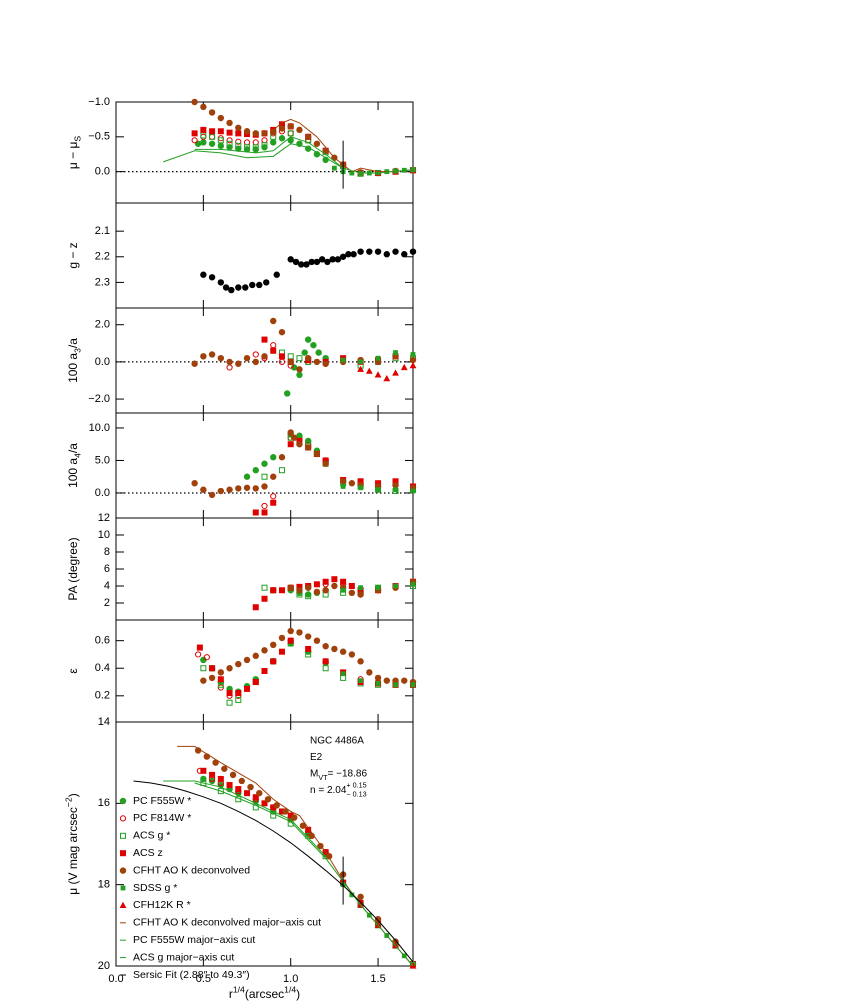  What do you see at coordinates (245, 818) in the screenshot?
I see `profile-line` at bounding box center [245, 818].